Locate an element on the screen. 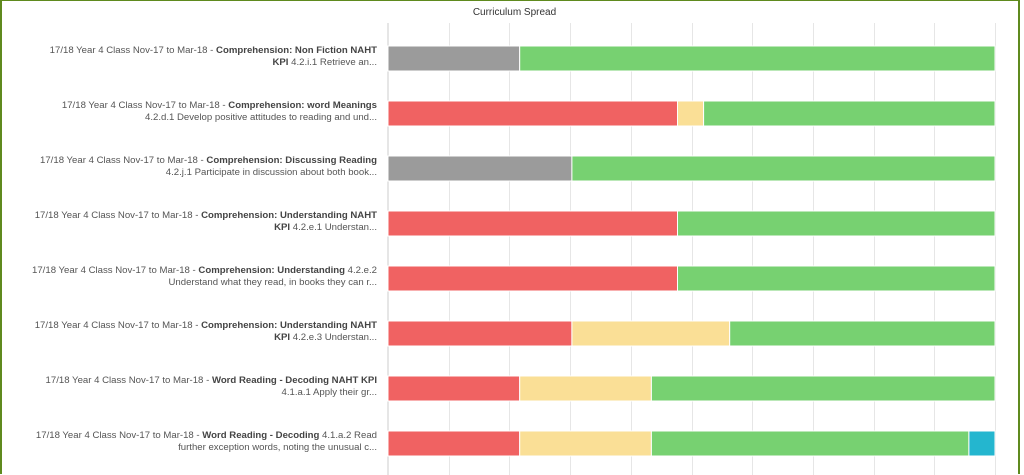 The width and height of the screenshot is (1024, 475). category-label-strand: Comprehension: word Meanings is located at coordinates (302, 105).